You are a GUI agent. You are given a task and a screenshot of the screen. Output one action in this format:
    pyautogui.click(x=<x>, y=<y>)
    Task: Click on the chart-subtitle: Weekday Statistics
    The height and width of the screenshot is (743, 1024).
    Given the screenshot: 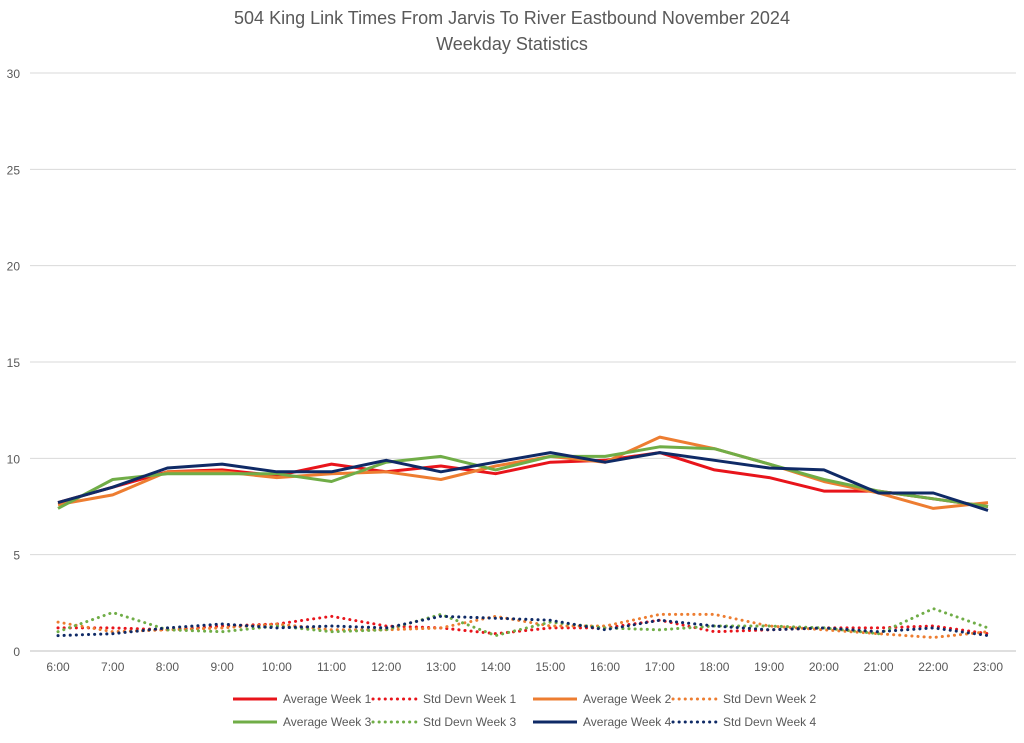 What is the action you would take?
    pyautogui.click(x=512, y=44)
    